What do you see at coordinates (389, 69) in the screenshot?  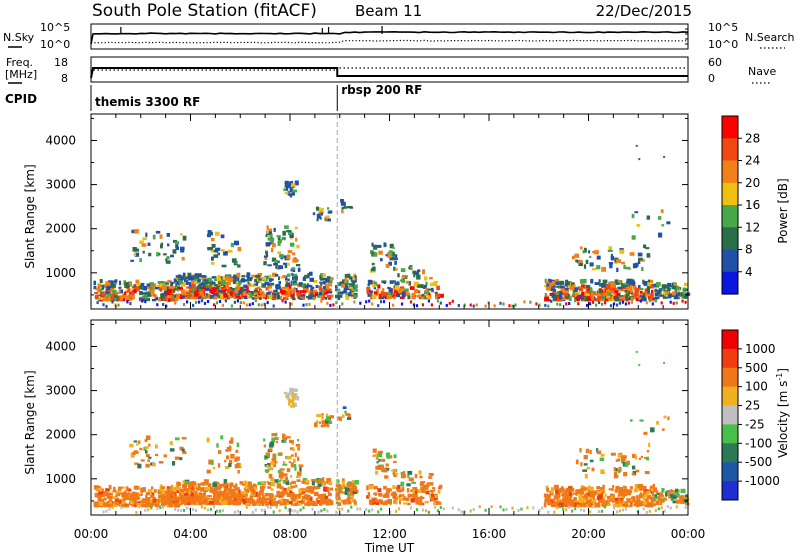 I see `freq-panel-frame` at bounding box center [389, 69].